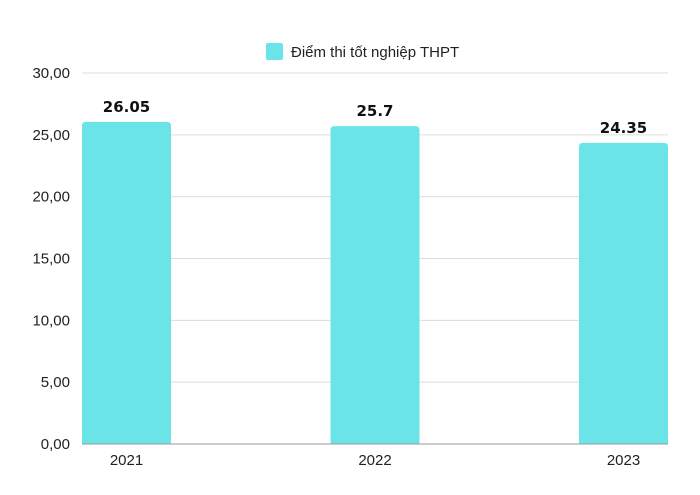  I want to click on y-axis-tick-labels: 0,00 5,00 10,00 15,00 20,00 25,00 30,00, so click(51, 259).